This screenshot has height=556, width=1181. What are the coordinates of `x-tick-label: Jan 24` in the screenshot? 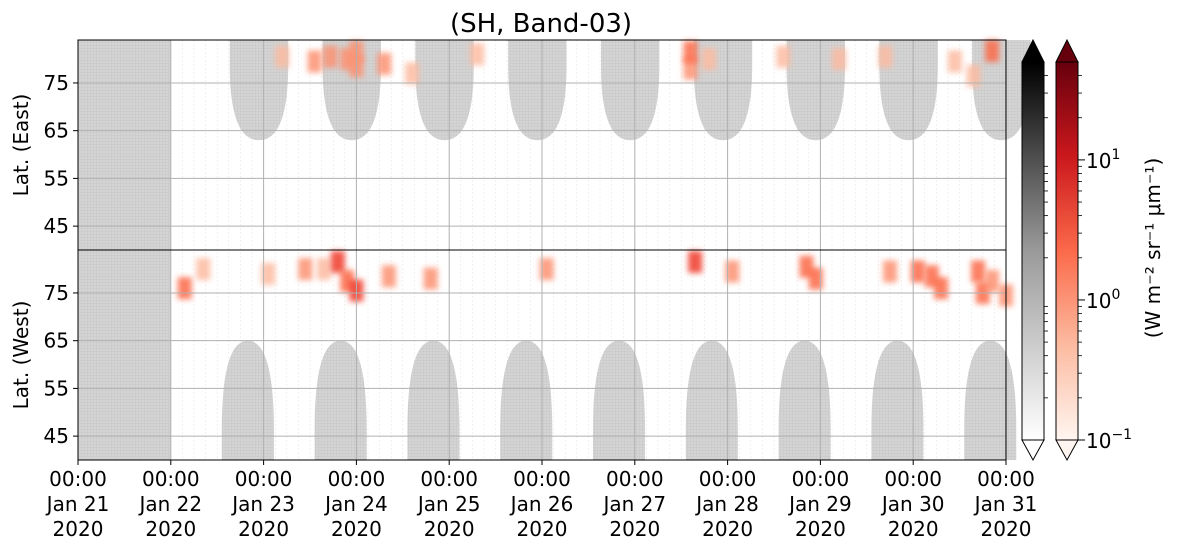 It's located at (355, 504).